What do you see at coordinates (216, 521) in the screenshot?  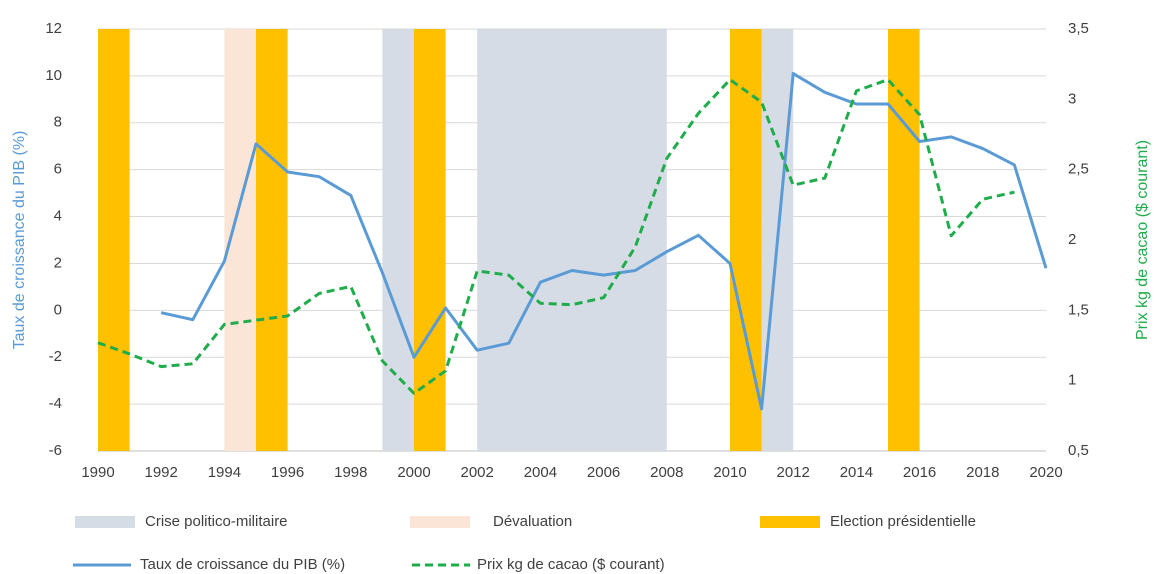 I see `legend-label: Crise politico-militaire` at bounding box center [216, 521].